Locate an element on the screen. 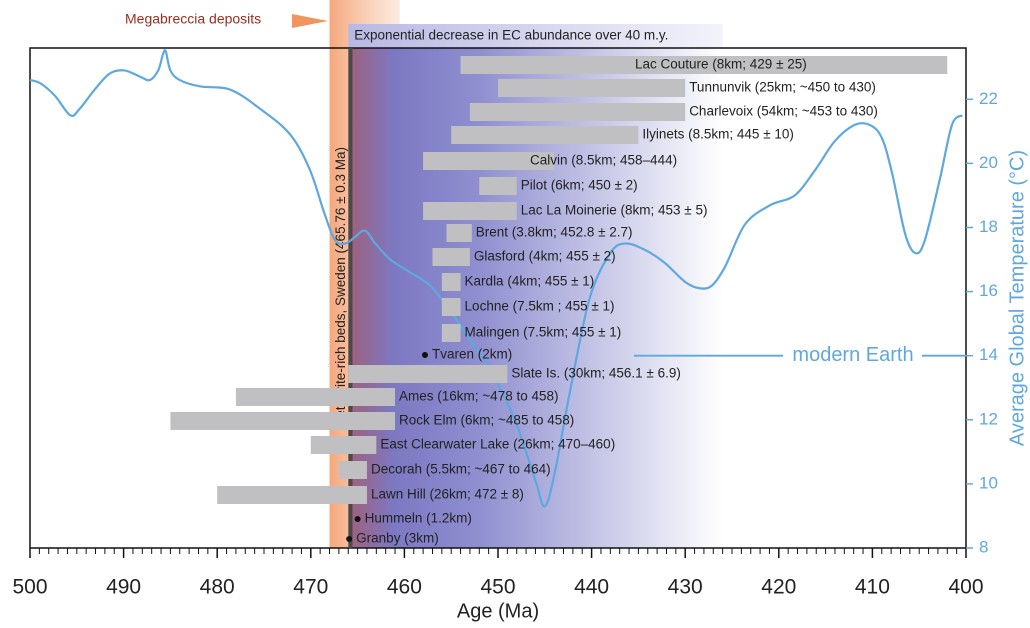  crater-label: Lochne (7.5km ; 455 ± 1) is located at coordinates (540, 306).